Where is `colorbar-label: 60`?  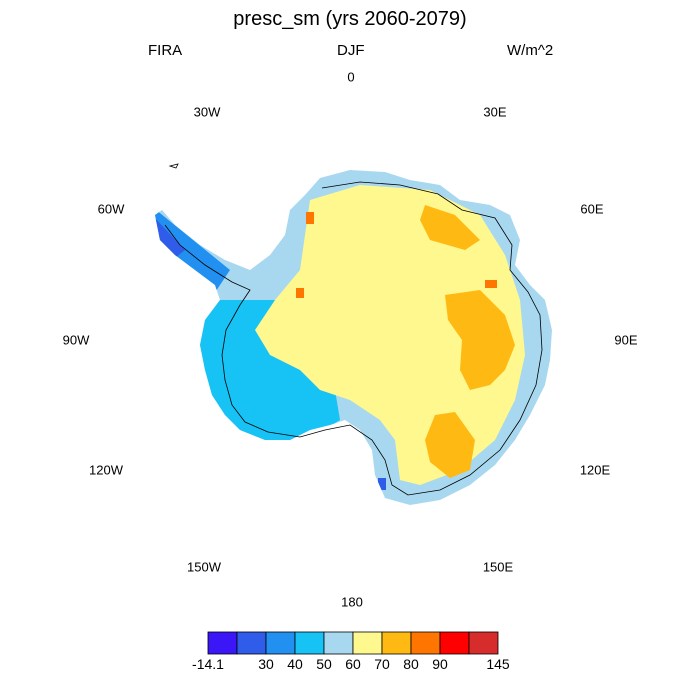
colorbar-label: 60 is located at coordinates (353, 664).